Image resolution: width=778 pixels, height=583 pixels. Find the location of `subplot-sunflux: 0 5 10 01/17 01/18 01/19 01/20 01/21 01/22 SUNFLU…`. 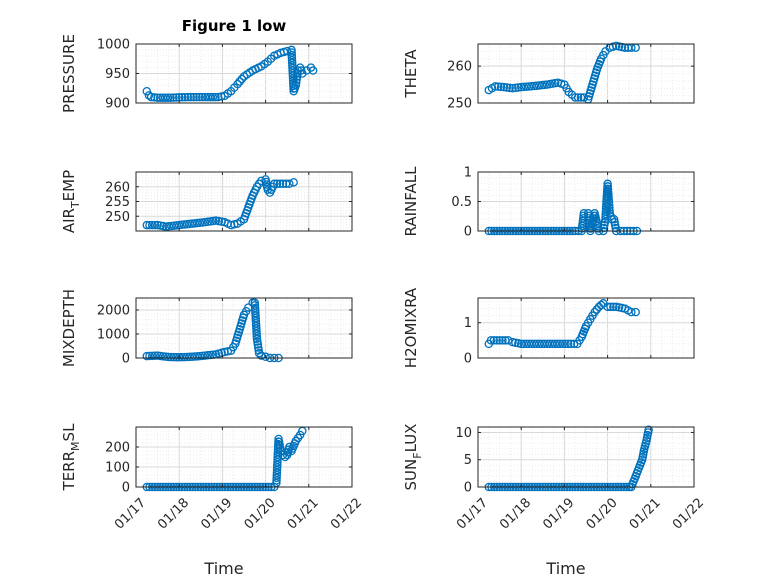

subplot-sunflux: 0 5 10 01/17 01/18 01/19 01/20 01/21 01/22 SUNFLU… is located at coordinates (554, 501).